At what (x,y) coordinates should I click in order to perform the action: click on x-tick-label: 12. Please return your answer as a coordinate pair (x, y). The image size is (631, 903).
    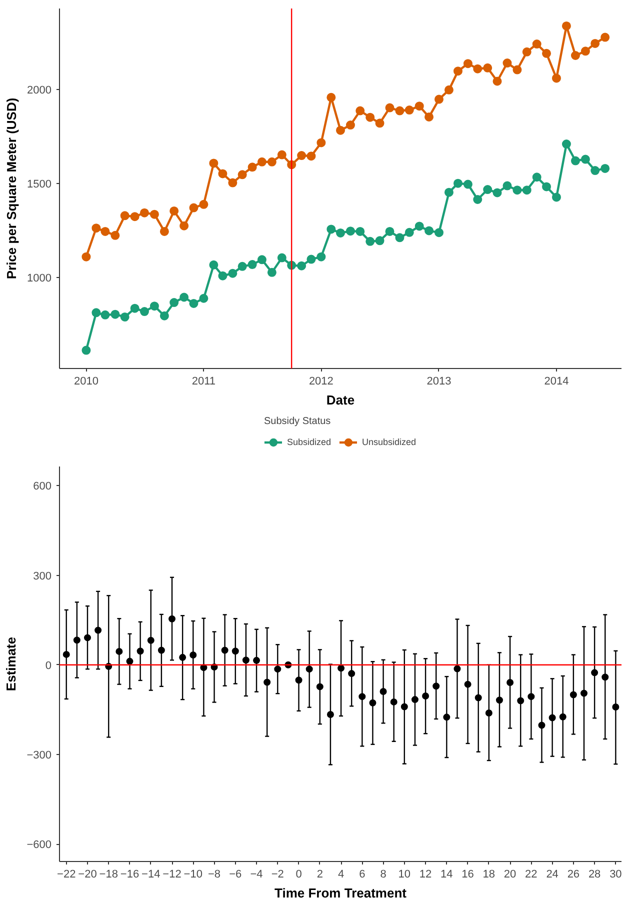
    Looking at the image, I should click on (425, 874).